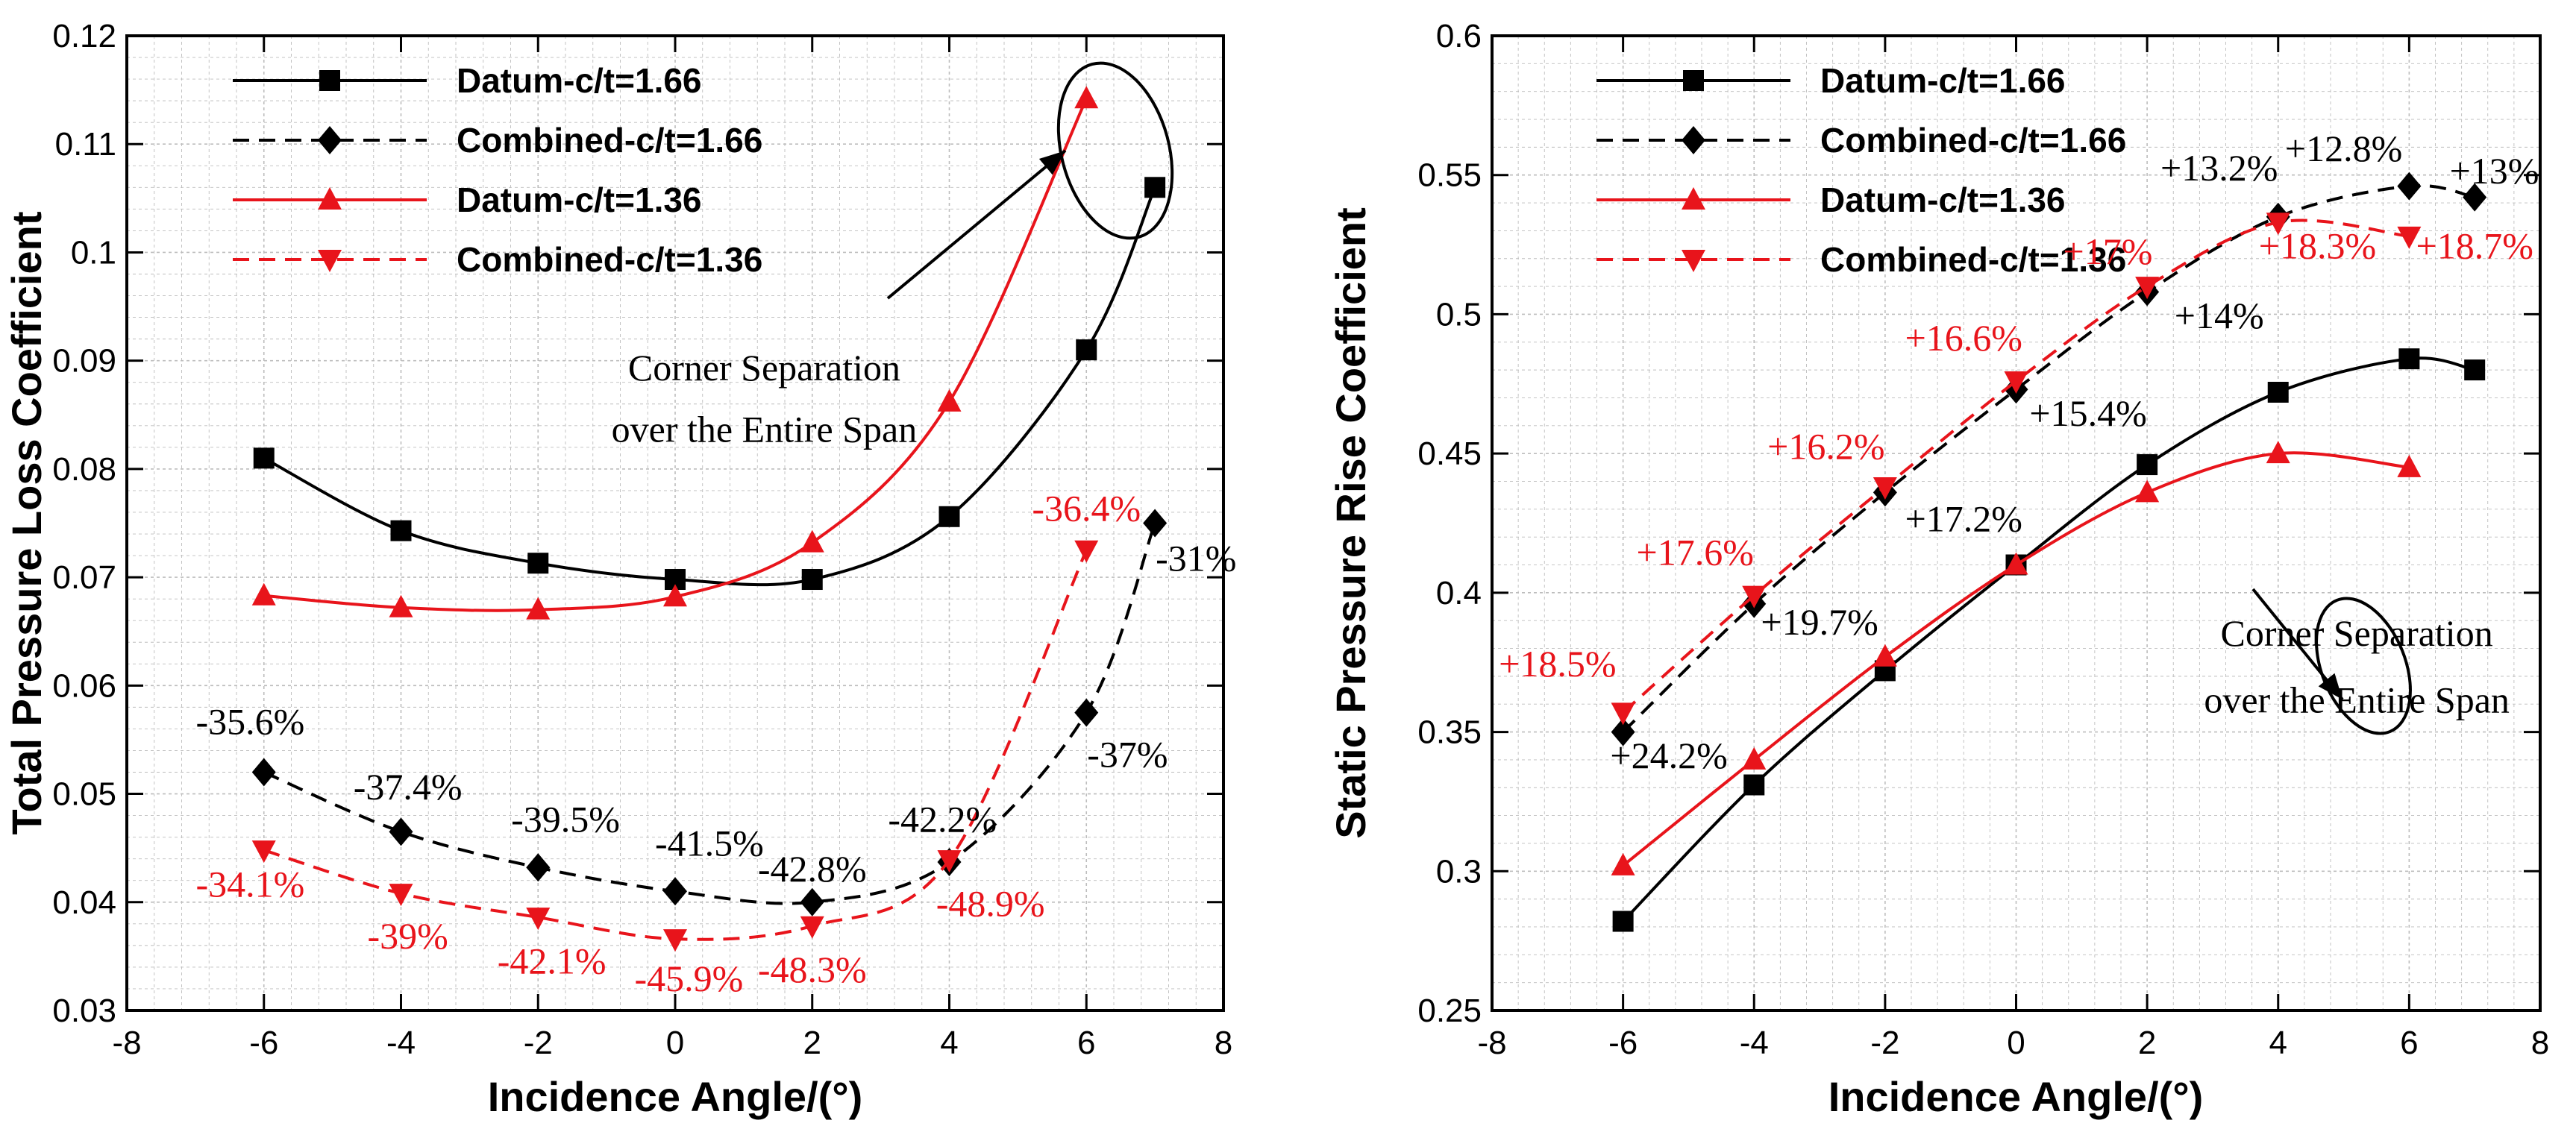 The width and height of the screenshot is (2576, 1132). I want to click on data-annotation: -39%, so click(408, 936).